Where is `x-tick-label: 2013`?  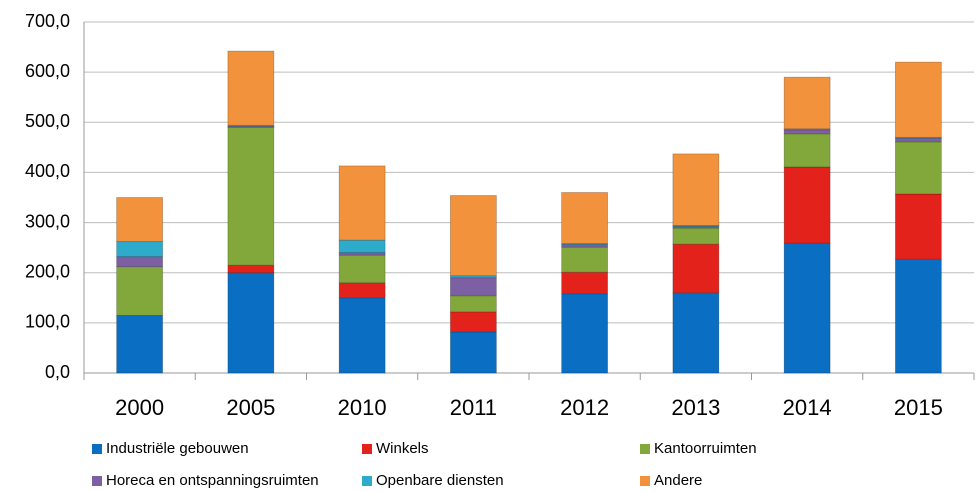
x-tick-label: 2013 is located at coordinates (695, 407).